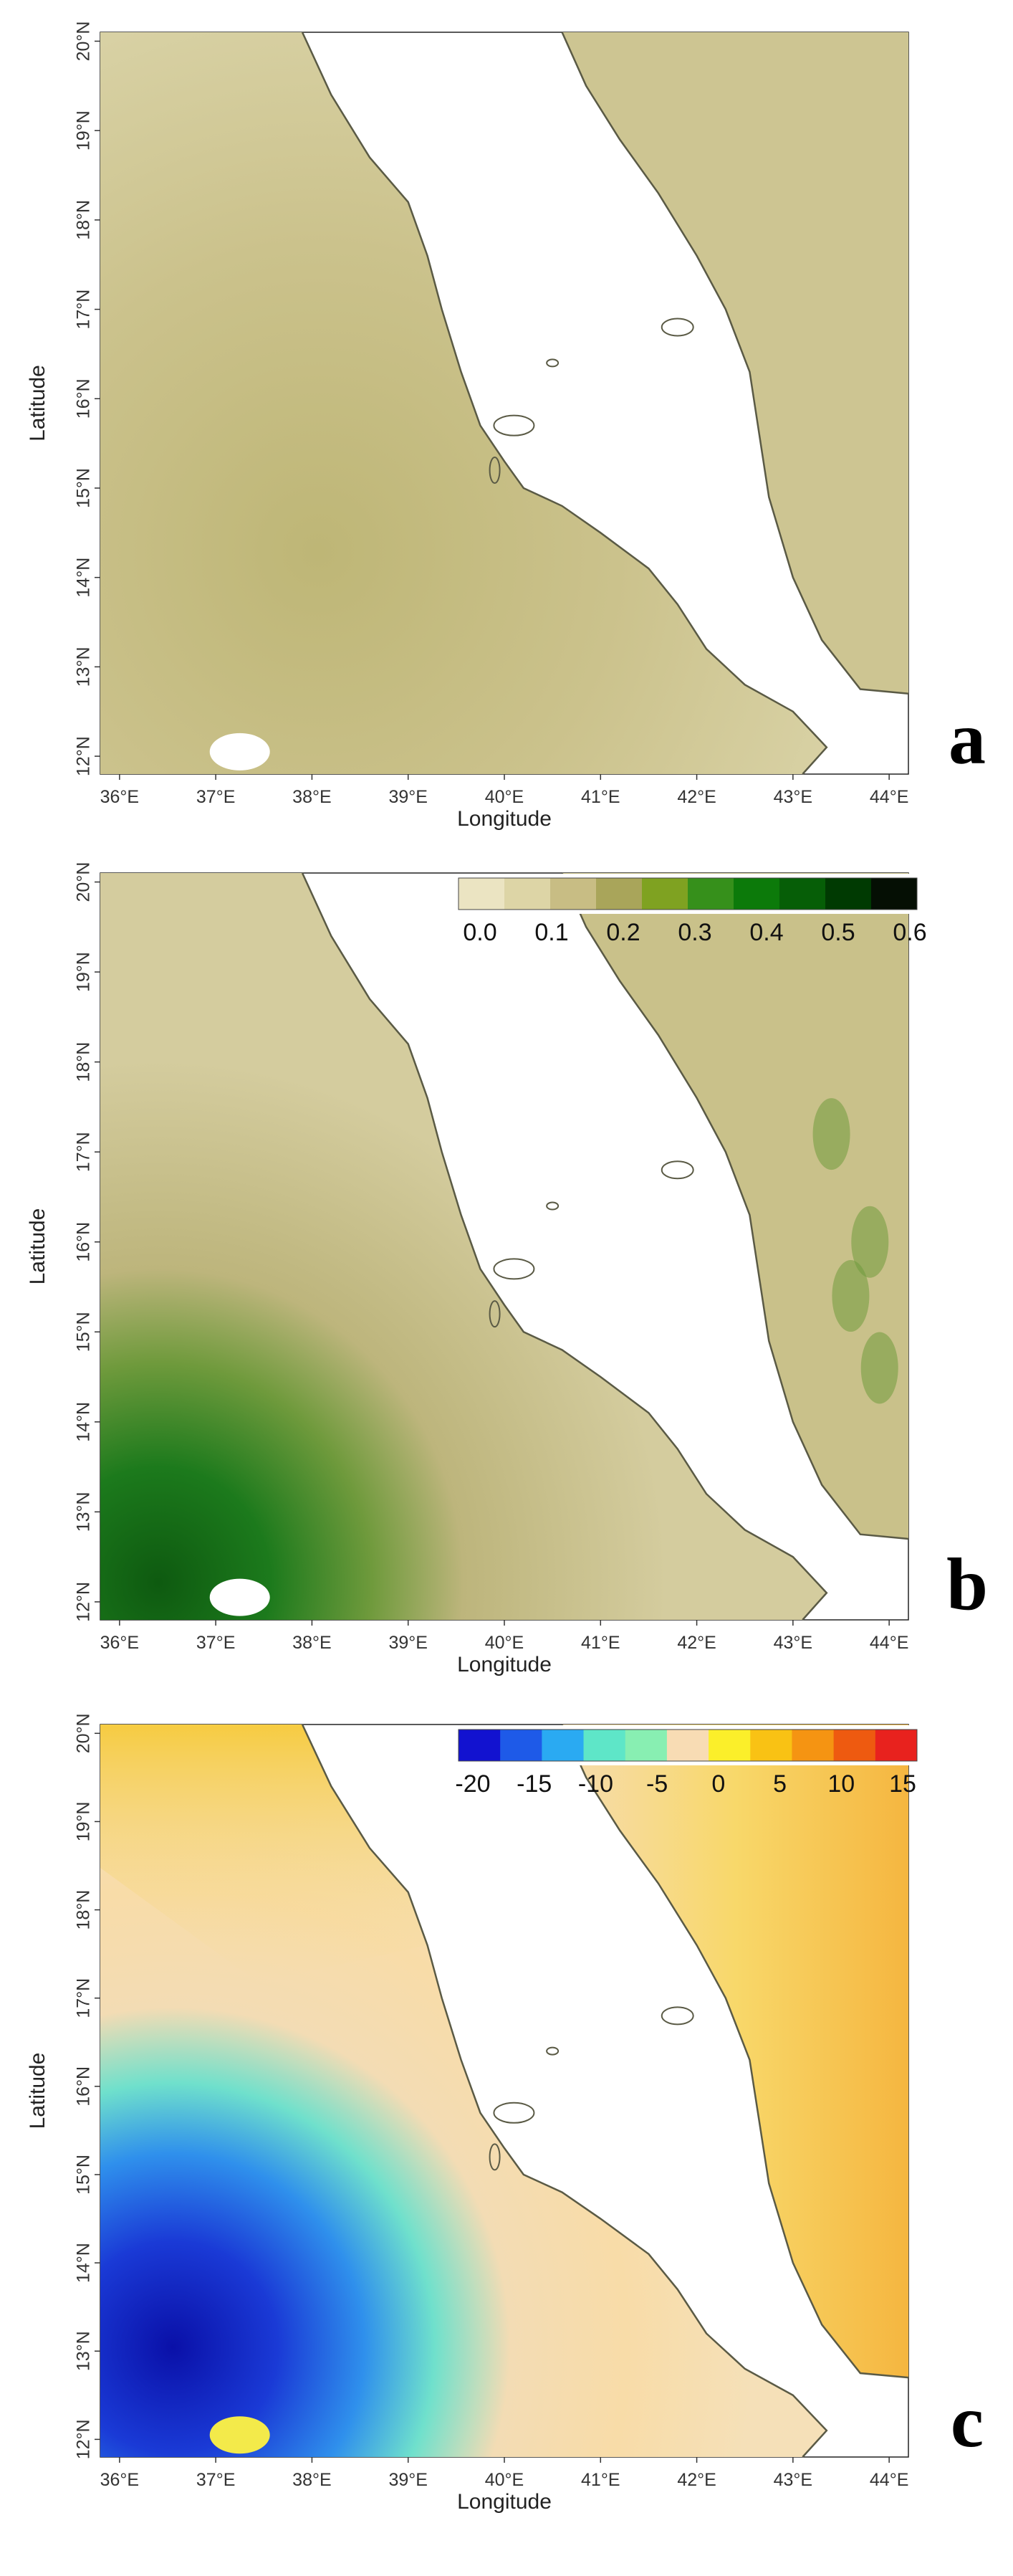  Describe the element at coordinates (967, 738) in the screenshot. I see `panel-label: a` at that location.